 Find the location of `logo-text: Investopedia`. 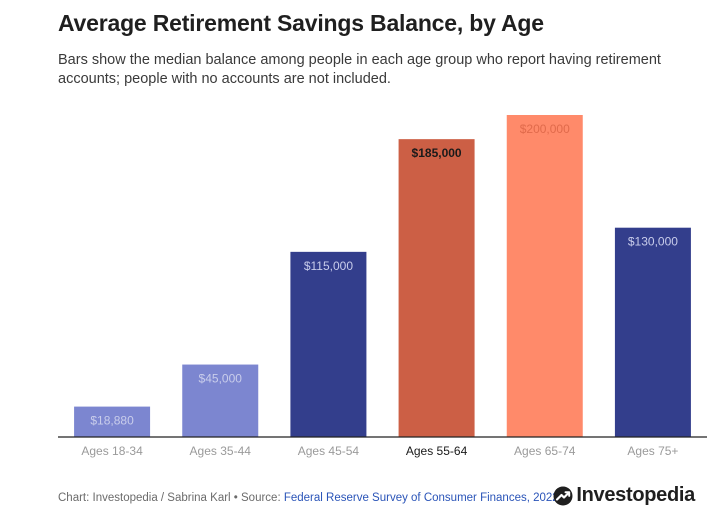

logo-text: Investopedia is located at coordinates (635, 495).